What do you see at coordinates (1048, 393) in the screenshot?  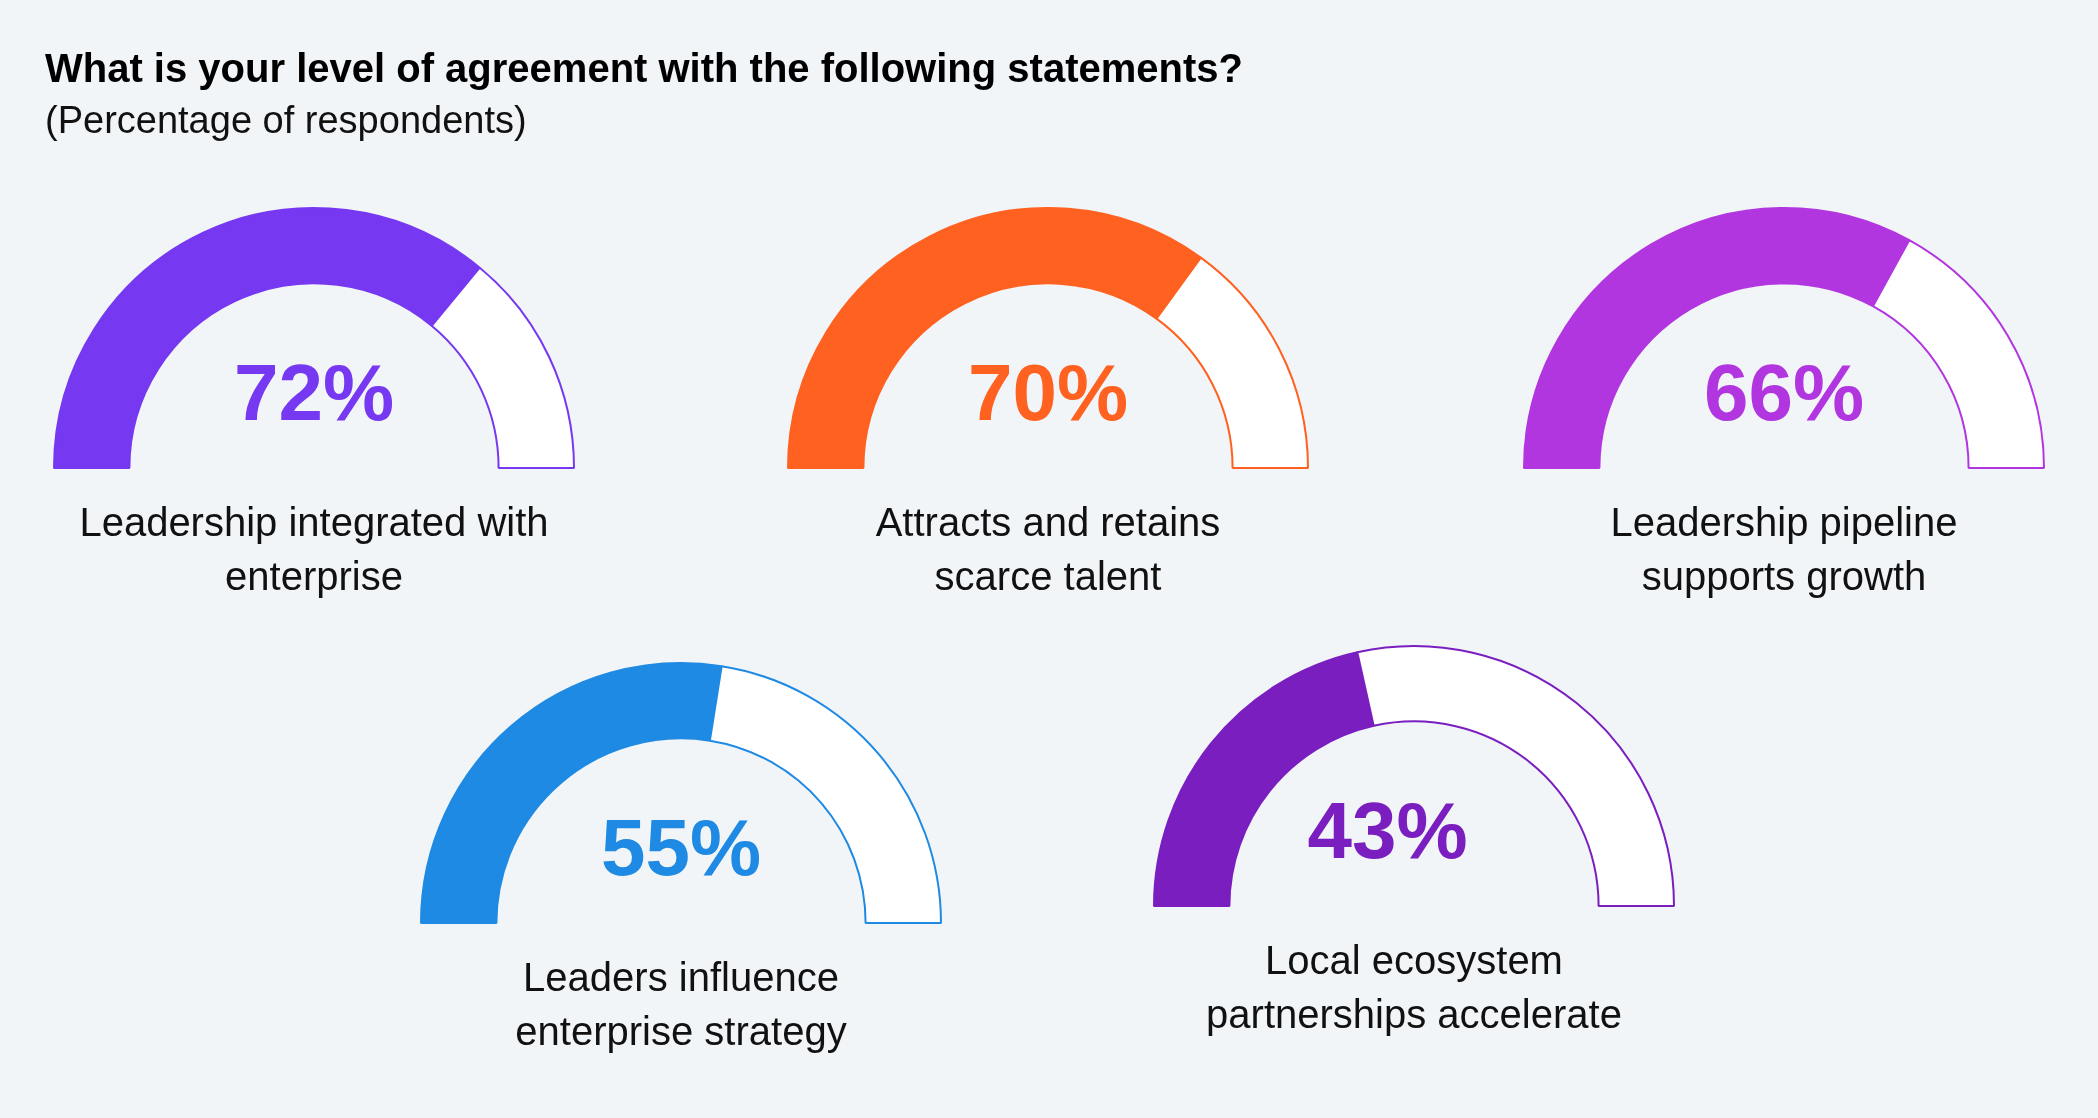 I see `data-label: 70%` at bounding box center [1048, 393].